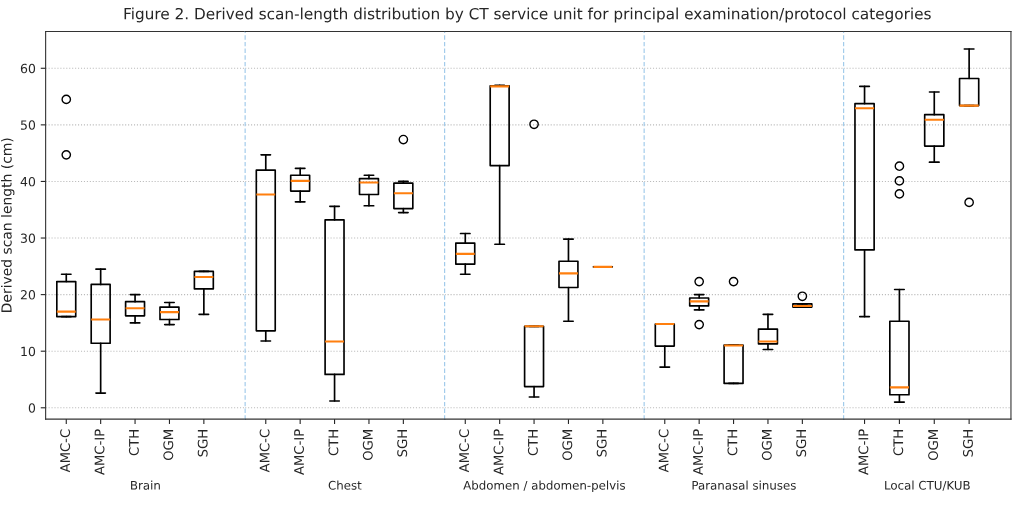  What do you see at coordinates (28, 125) in the screenshot?
I see `y-tick-label: 50` at bounding box center [28, 125].